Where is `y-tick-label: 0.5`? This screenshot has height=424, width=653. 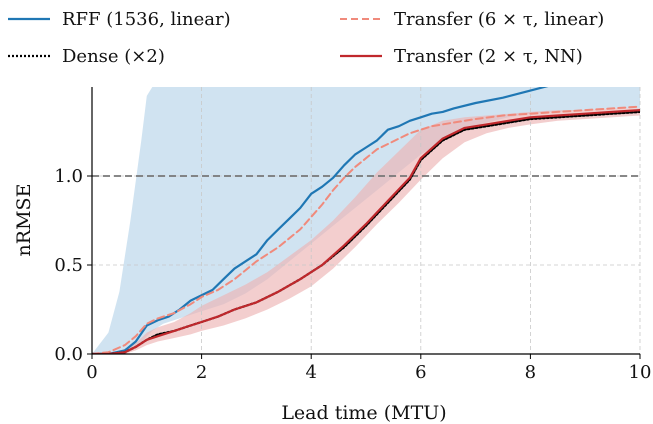 y-tick-label: 0.5 is located at coordinates (68, 265).